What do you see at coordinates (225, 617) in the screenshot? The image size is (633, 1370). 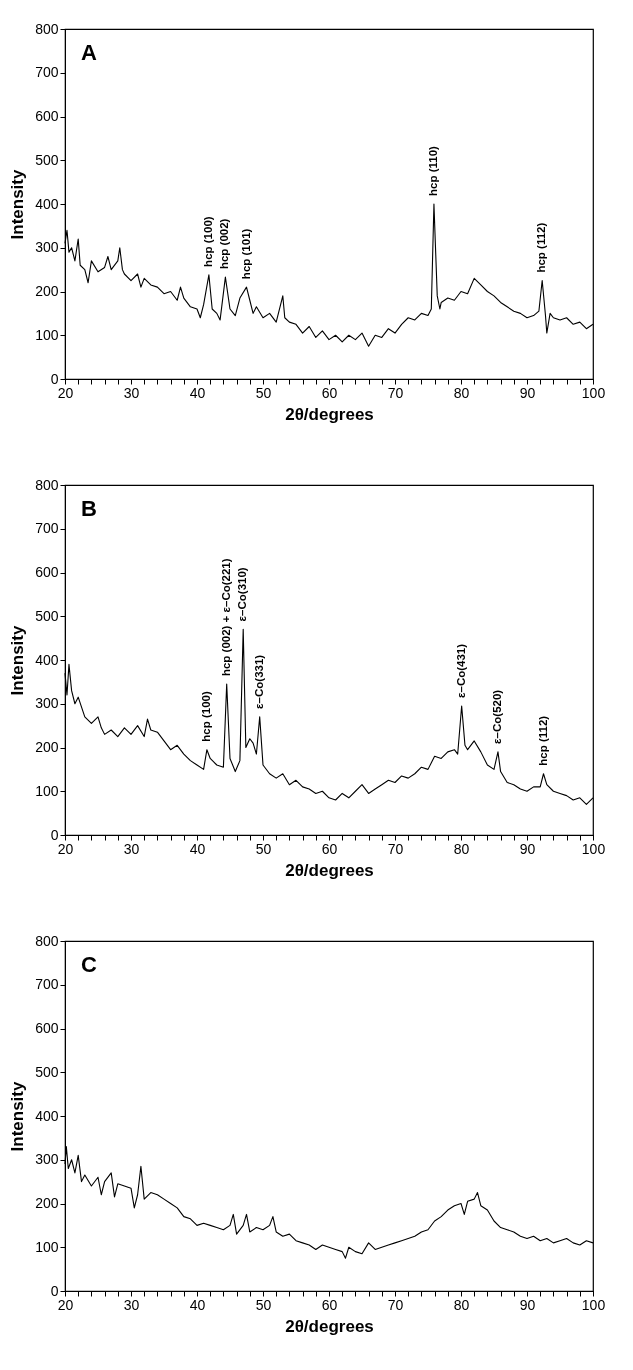 I see `annotation: hcp (002) + ε–Co(221)` at bounding box center [225, 617].